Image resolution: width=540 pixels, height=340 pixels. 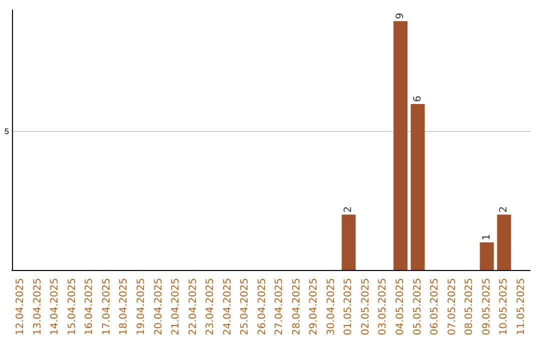 I want to click on x-tick-label: 20.04.2025, so click(x=158, y=307).